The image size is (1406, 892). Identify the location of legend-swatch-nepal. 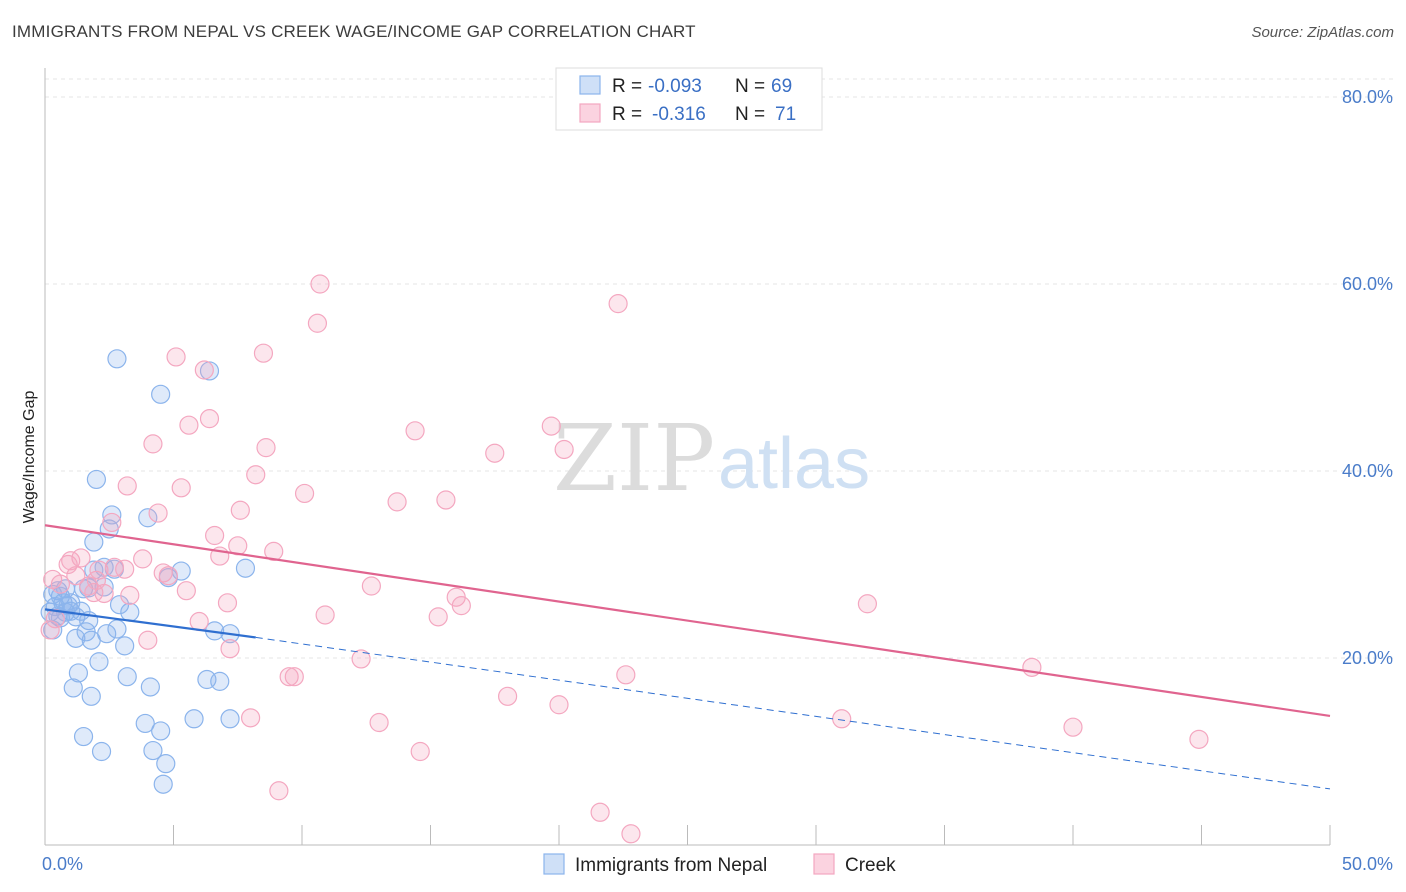
(590, 85).